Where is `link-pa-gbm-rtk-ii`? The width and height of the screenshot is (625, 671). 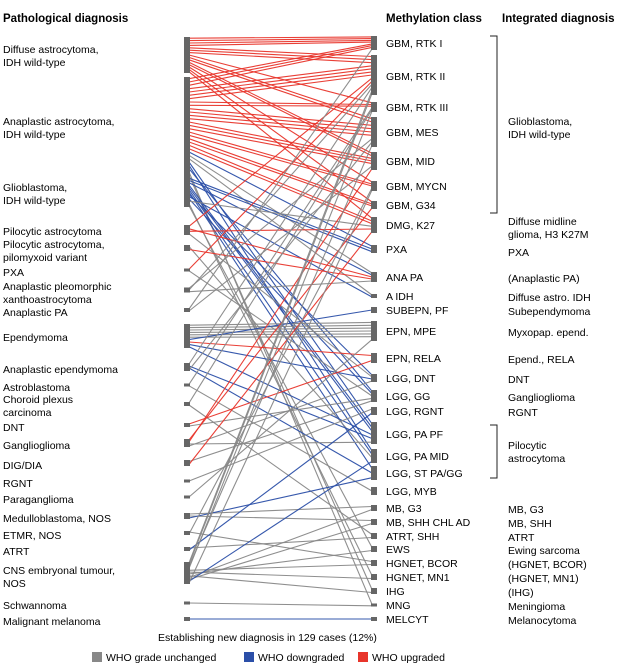
link-pa-gbm-rtk-ii is located at coordinates (280, 152).